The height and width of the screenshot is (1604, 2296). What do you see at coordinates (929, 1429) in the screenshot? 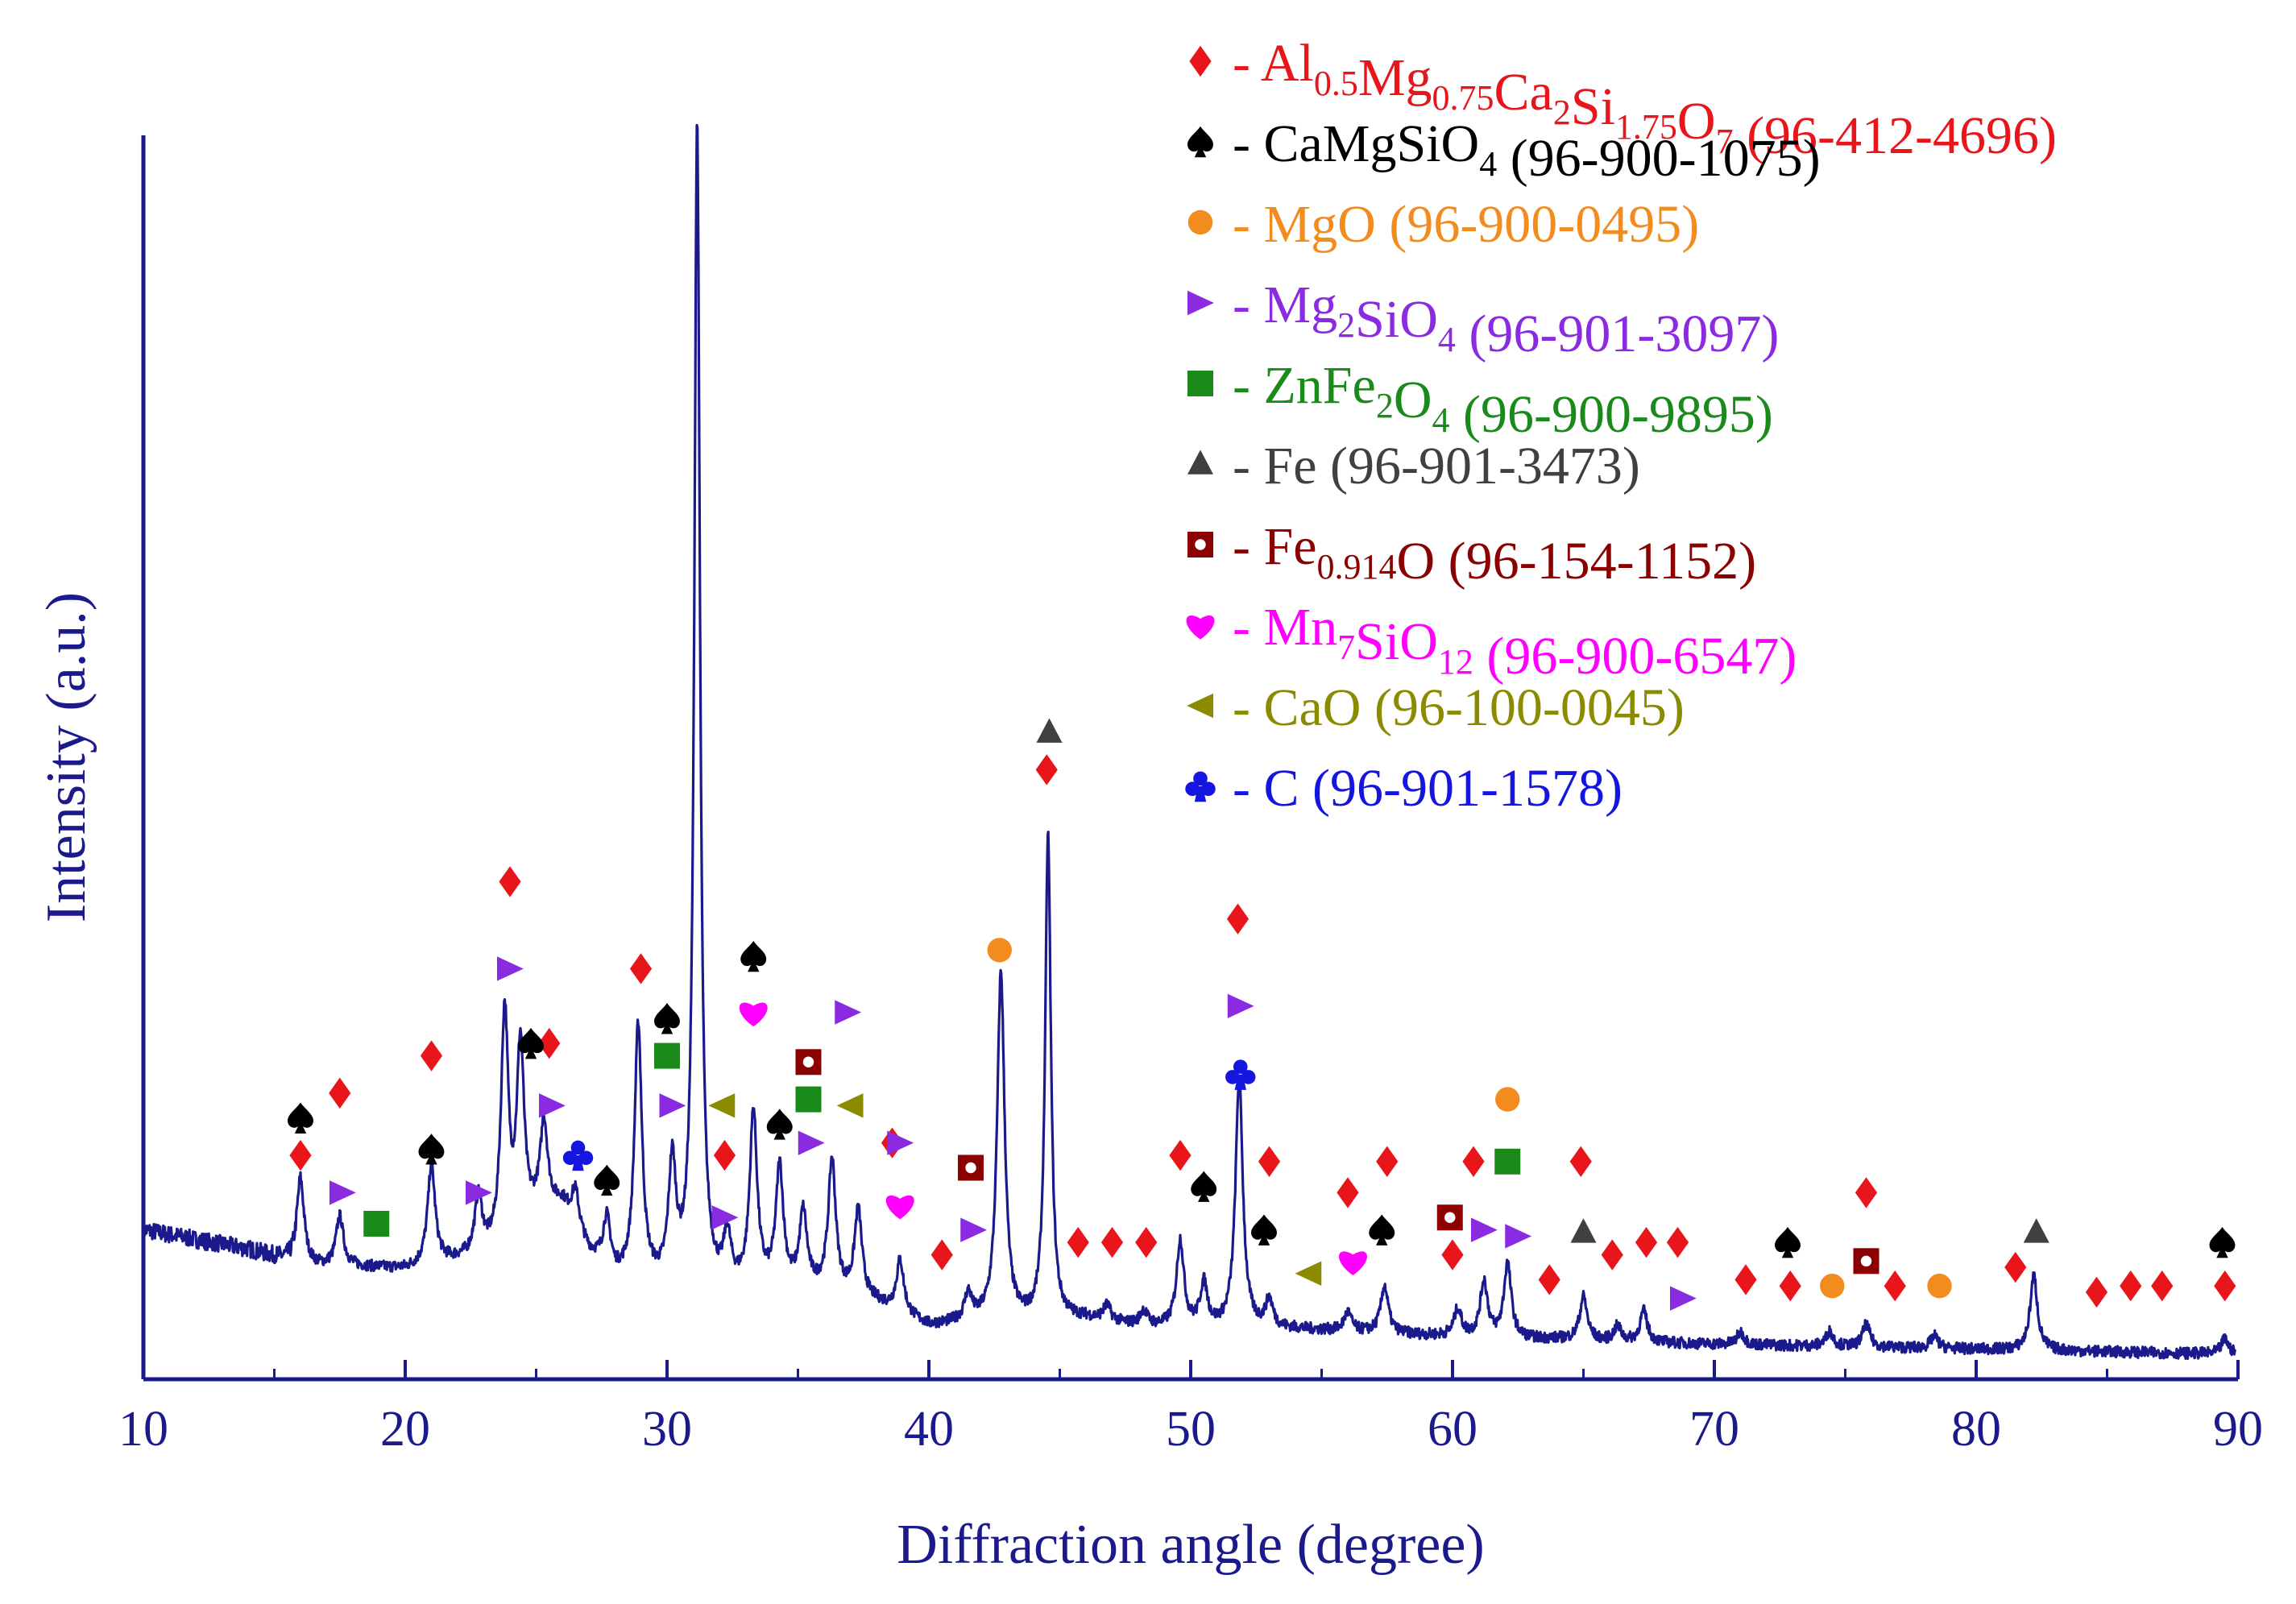
I see `x-tick-label: 40` at bounding box center [929, 1429].